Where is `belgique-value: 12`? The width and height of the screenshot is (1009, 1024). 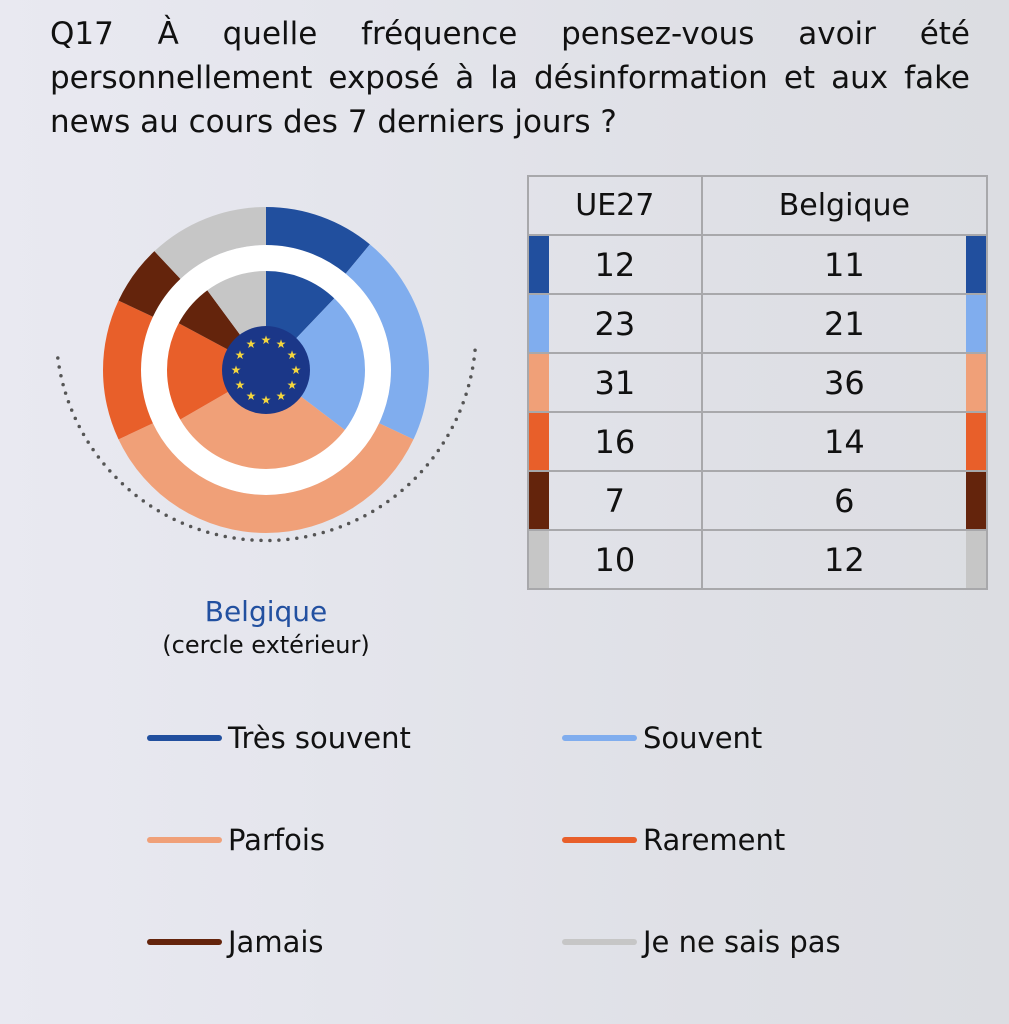
belgique-value: 12 is located at coordinates (844, 559).